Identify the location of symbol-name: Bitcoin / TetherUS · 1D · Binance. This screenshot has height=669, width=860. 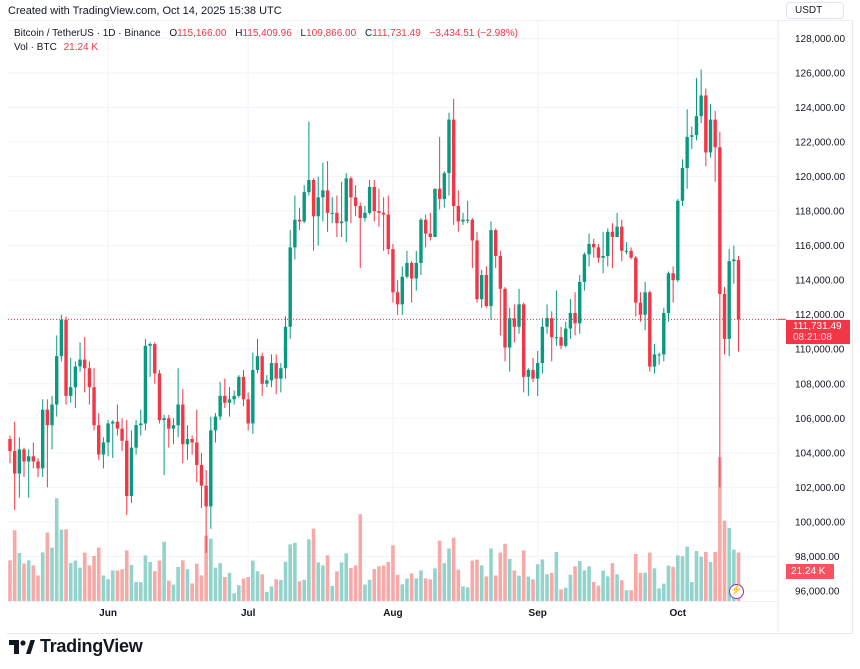
(87, 33).